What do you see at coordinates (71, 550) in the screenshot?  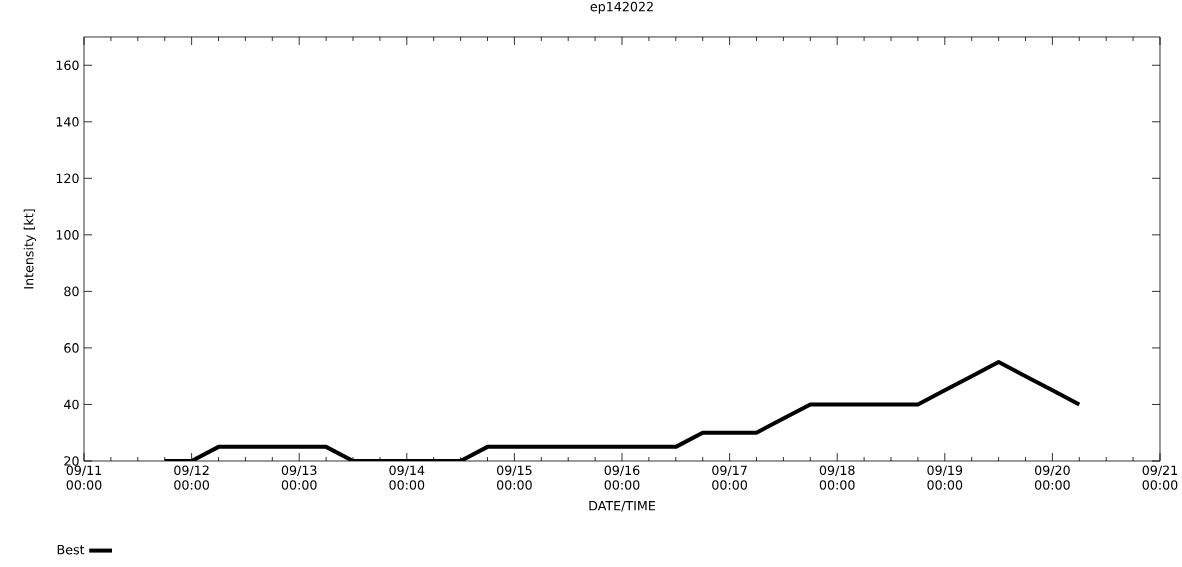 I see `legend-label: Best` at bounding box center [71, 550].